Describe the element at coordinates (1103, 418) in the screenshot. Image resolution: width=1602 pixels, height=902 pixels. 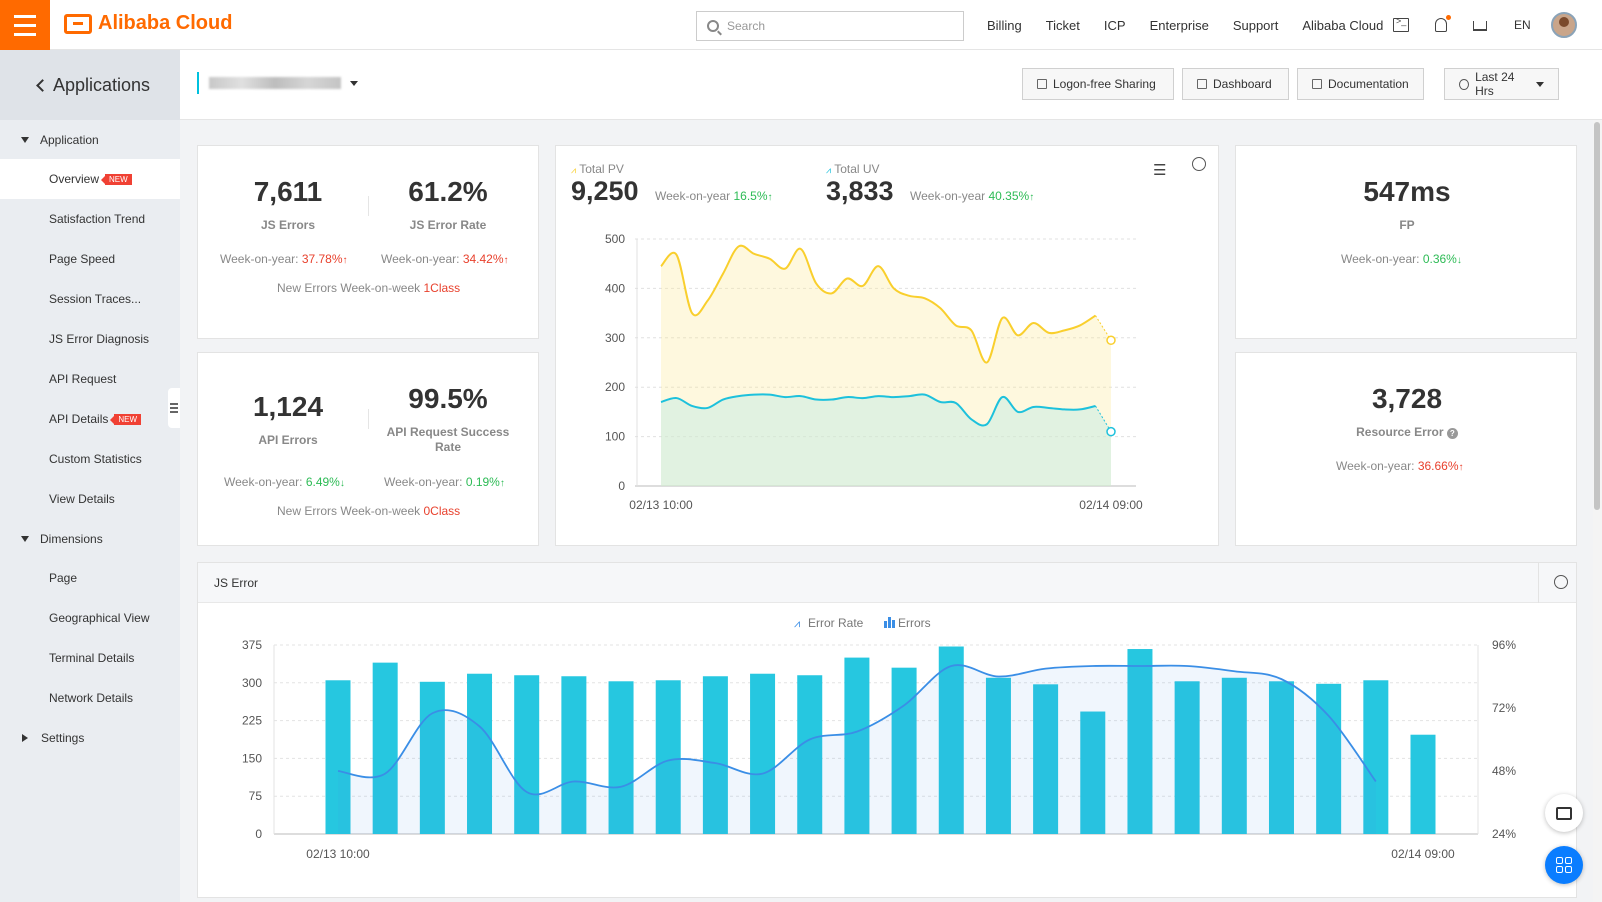
I see `series-dashed-segment` at that location.